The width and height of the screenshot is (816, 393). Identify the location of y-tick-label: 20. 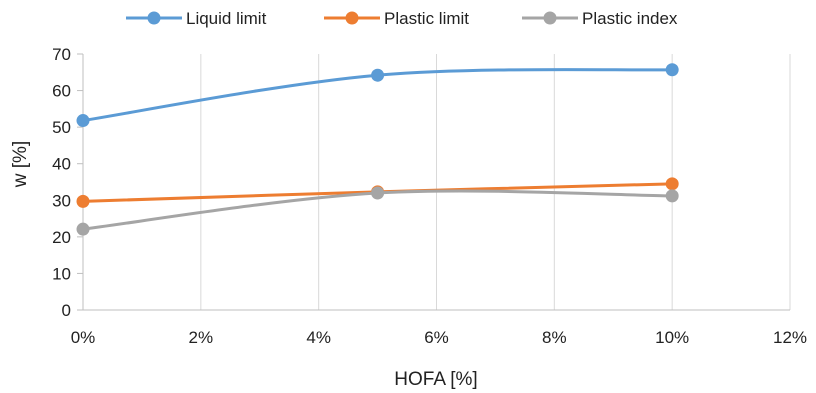
(61, 237).